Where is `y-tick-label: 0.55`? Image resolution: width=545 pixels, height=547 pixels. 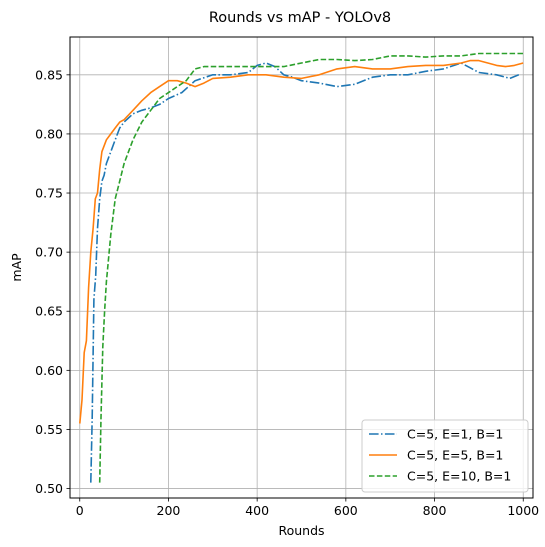
y-tick-label: 0.55 is located at coordinates (49, 429).